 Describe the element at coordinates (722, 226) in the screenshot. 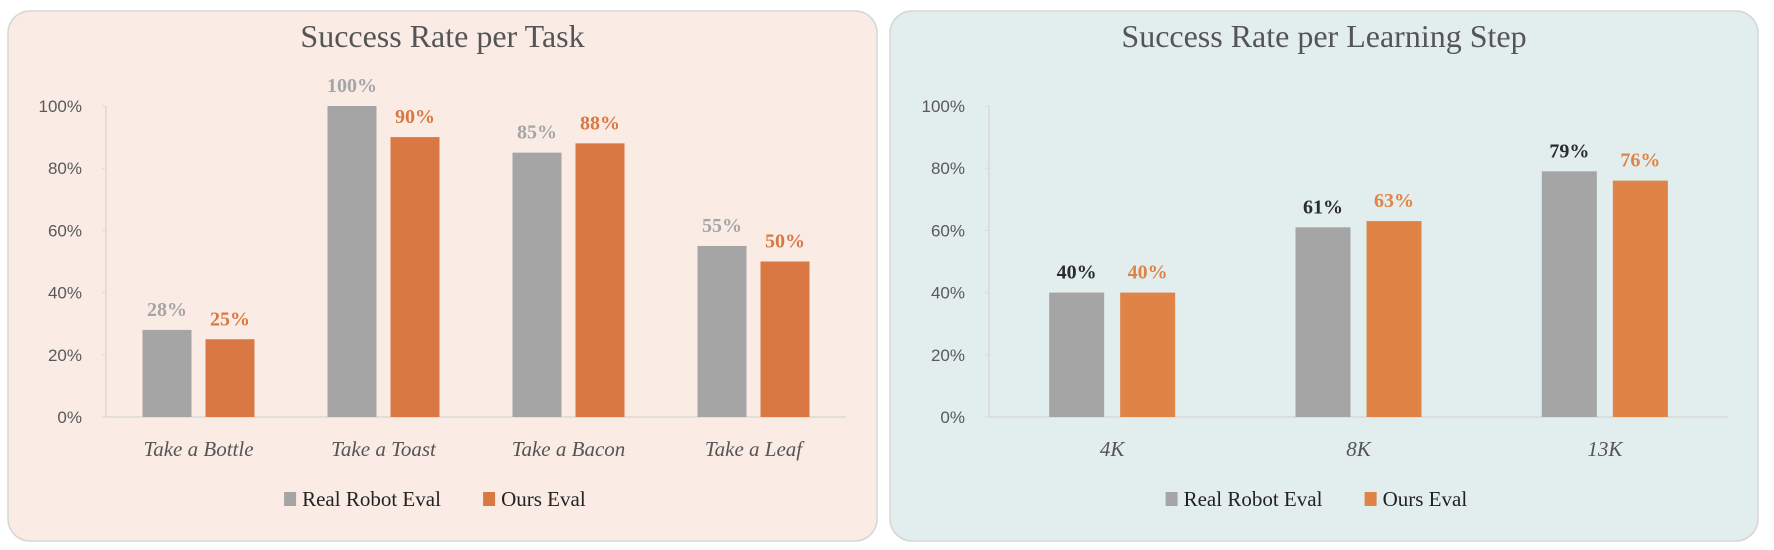

I see `data-label: 55%` at that location.